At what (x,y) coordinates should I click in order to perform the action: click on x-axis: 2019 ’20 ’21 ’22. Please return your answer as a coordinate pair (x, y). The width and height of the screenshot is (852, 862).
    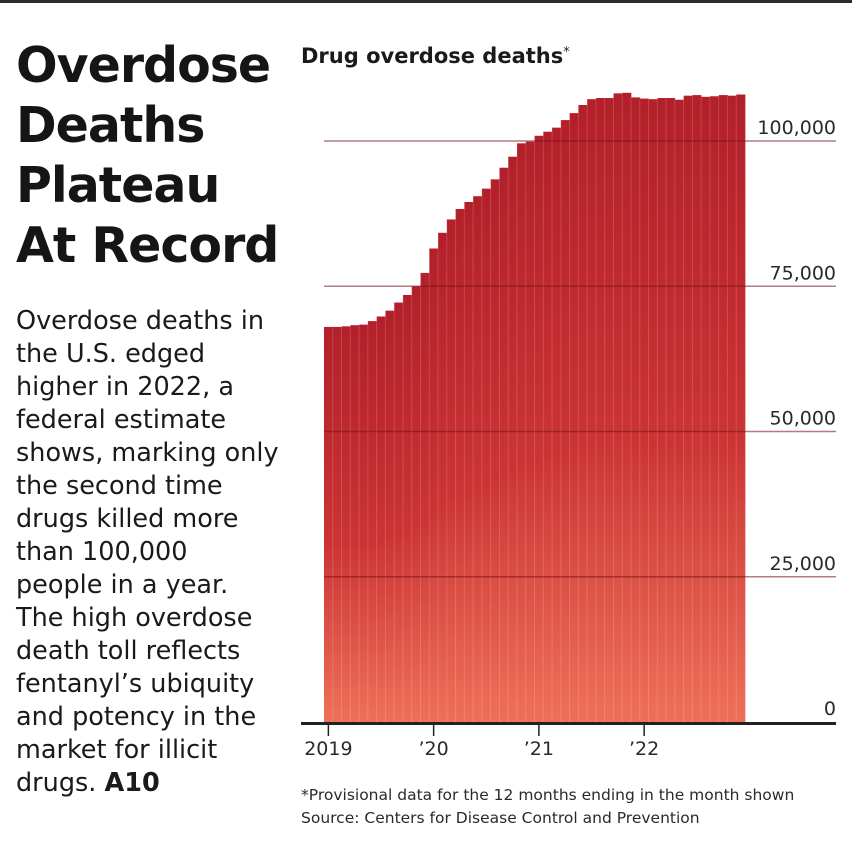
    Looking at the image, I should click on (568, 741).